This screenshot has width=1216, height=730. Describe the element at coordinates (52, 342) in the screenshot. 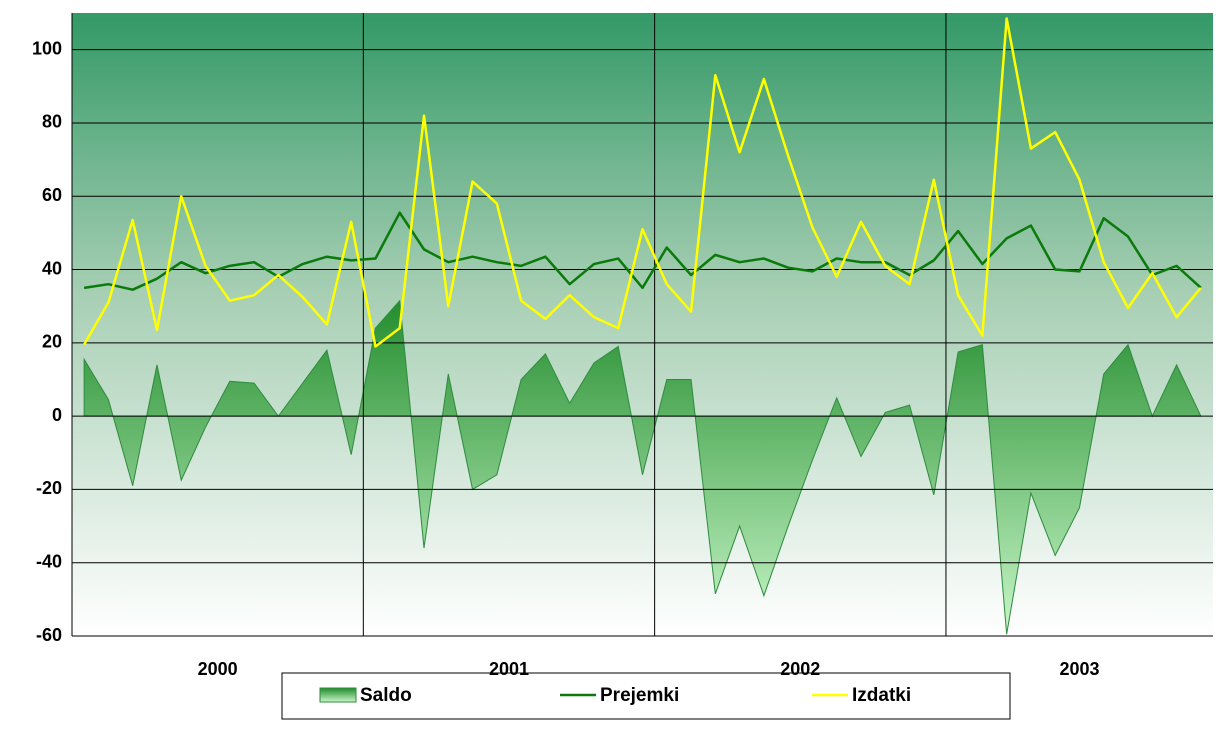

I see `y-tick-label: 20` at that location.